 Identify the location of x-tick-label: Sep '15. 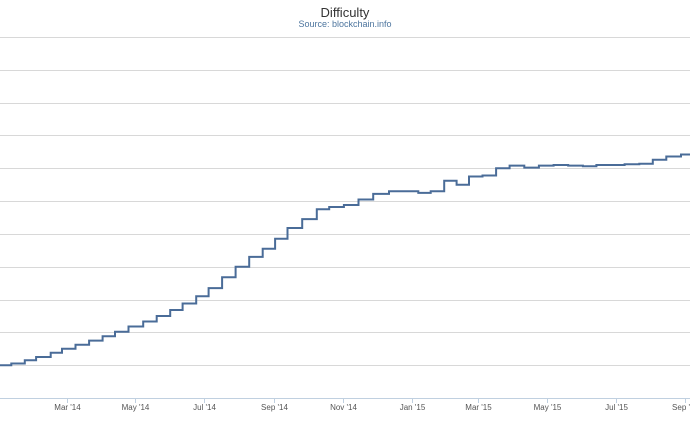
(681, 407).